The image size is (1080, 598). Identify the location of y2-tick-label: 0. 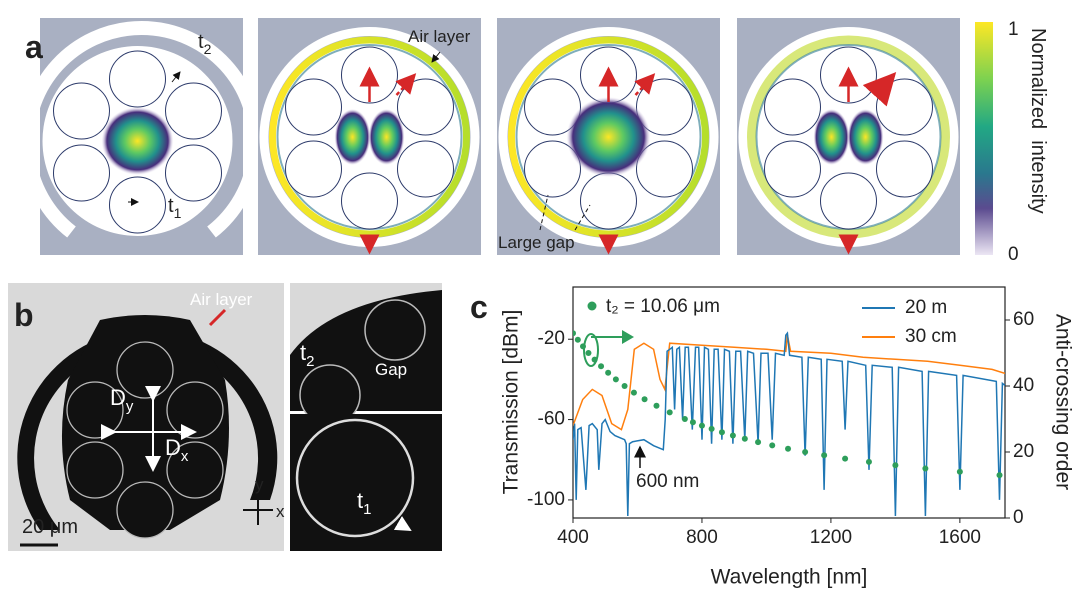
(1018, 517).